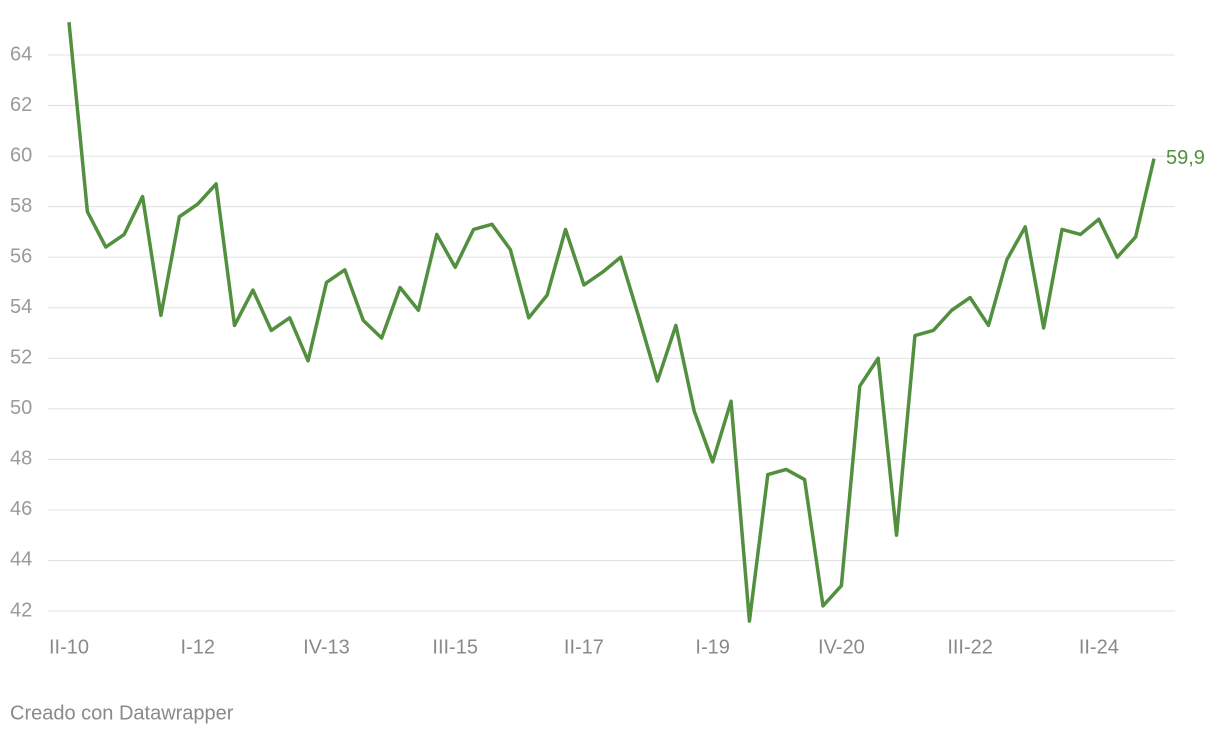 The height and width of the screenshot is (738, 1220). What do you see at coordinates (21, 358) in the screenshot?
I see `y-tick-label: 52` at bounding box center [21, 358].